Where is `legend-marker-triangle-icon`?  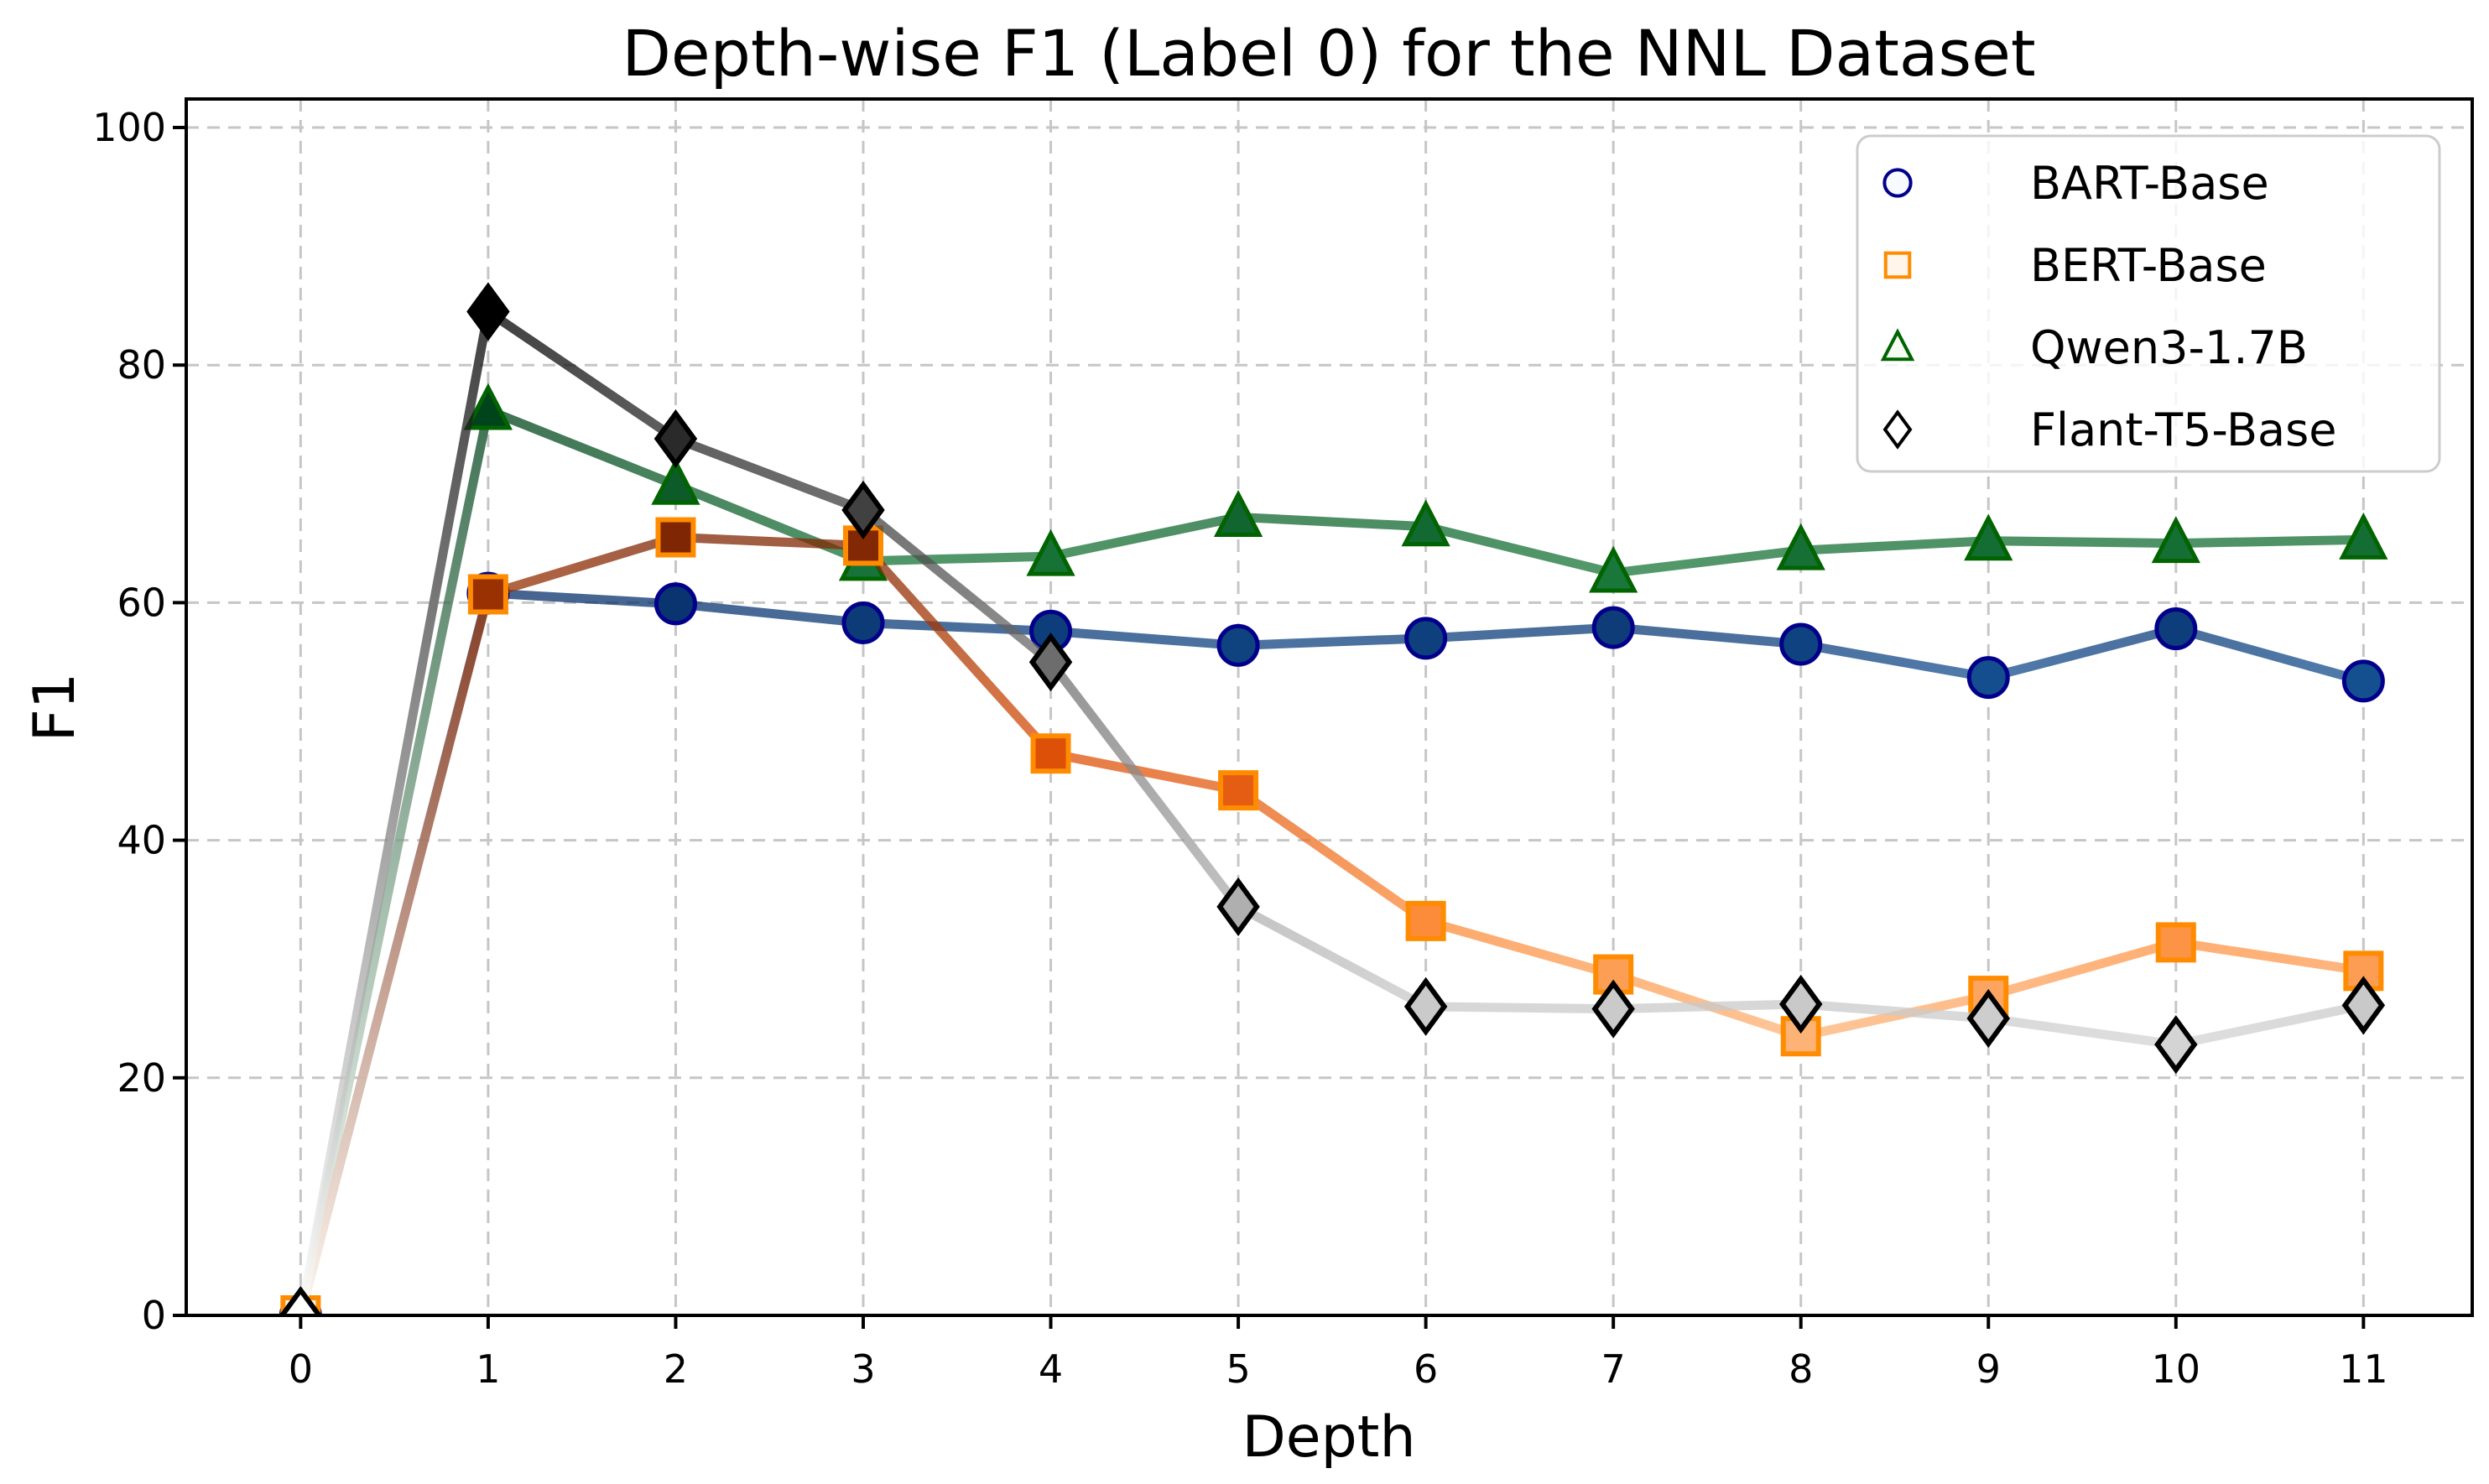
legend-marker-triangle-icon is located at coordinates (1897, 345).